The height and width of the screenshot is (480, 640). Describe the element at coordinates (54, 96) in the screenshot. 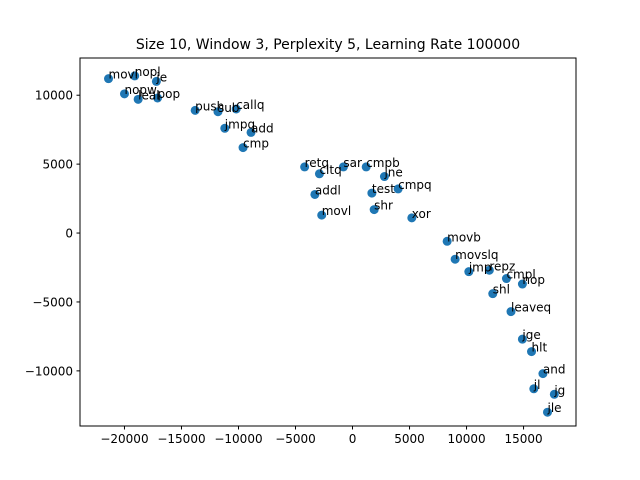

I see `y-tick-label: 10000` at that location.